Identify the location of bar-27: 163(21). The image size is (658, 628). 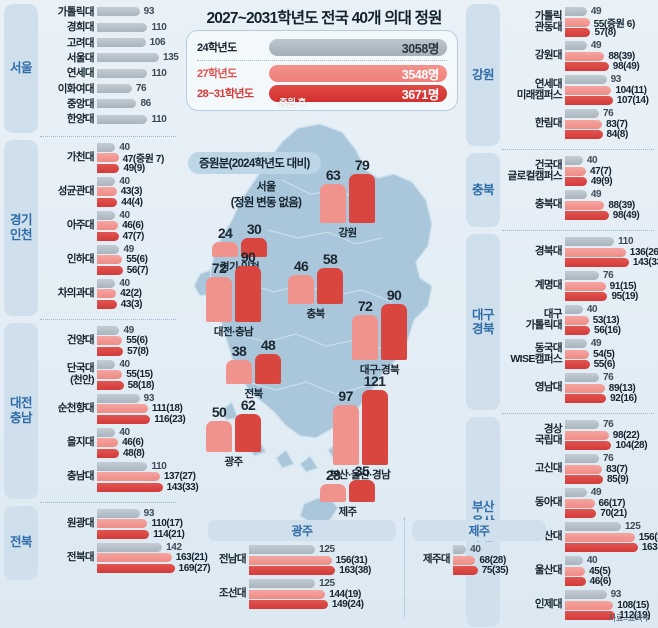
(153, 557).